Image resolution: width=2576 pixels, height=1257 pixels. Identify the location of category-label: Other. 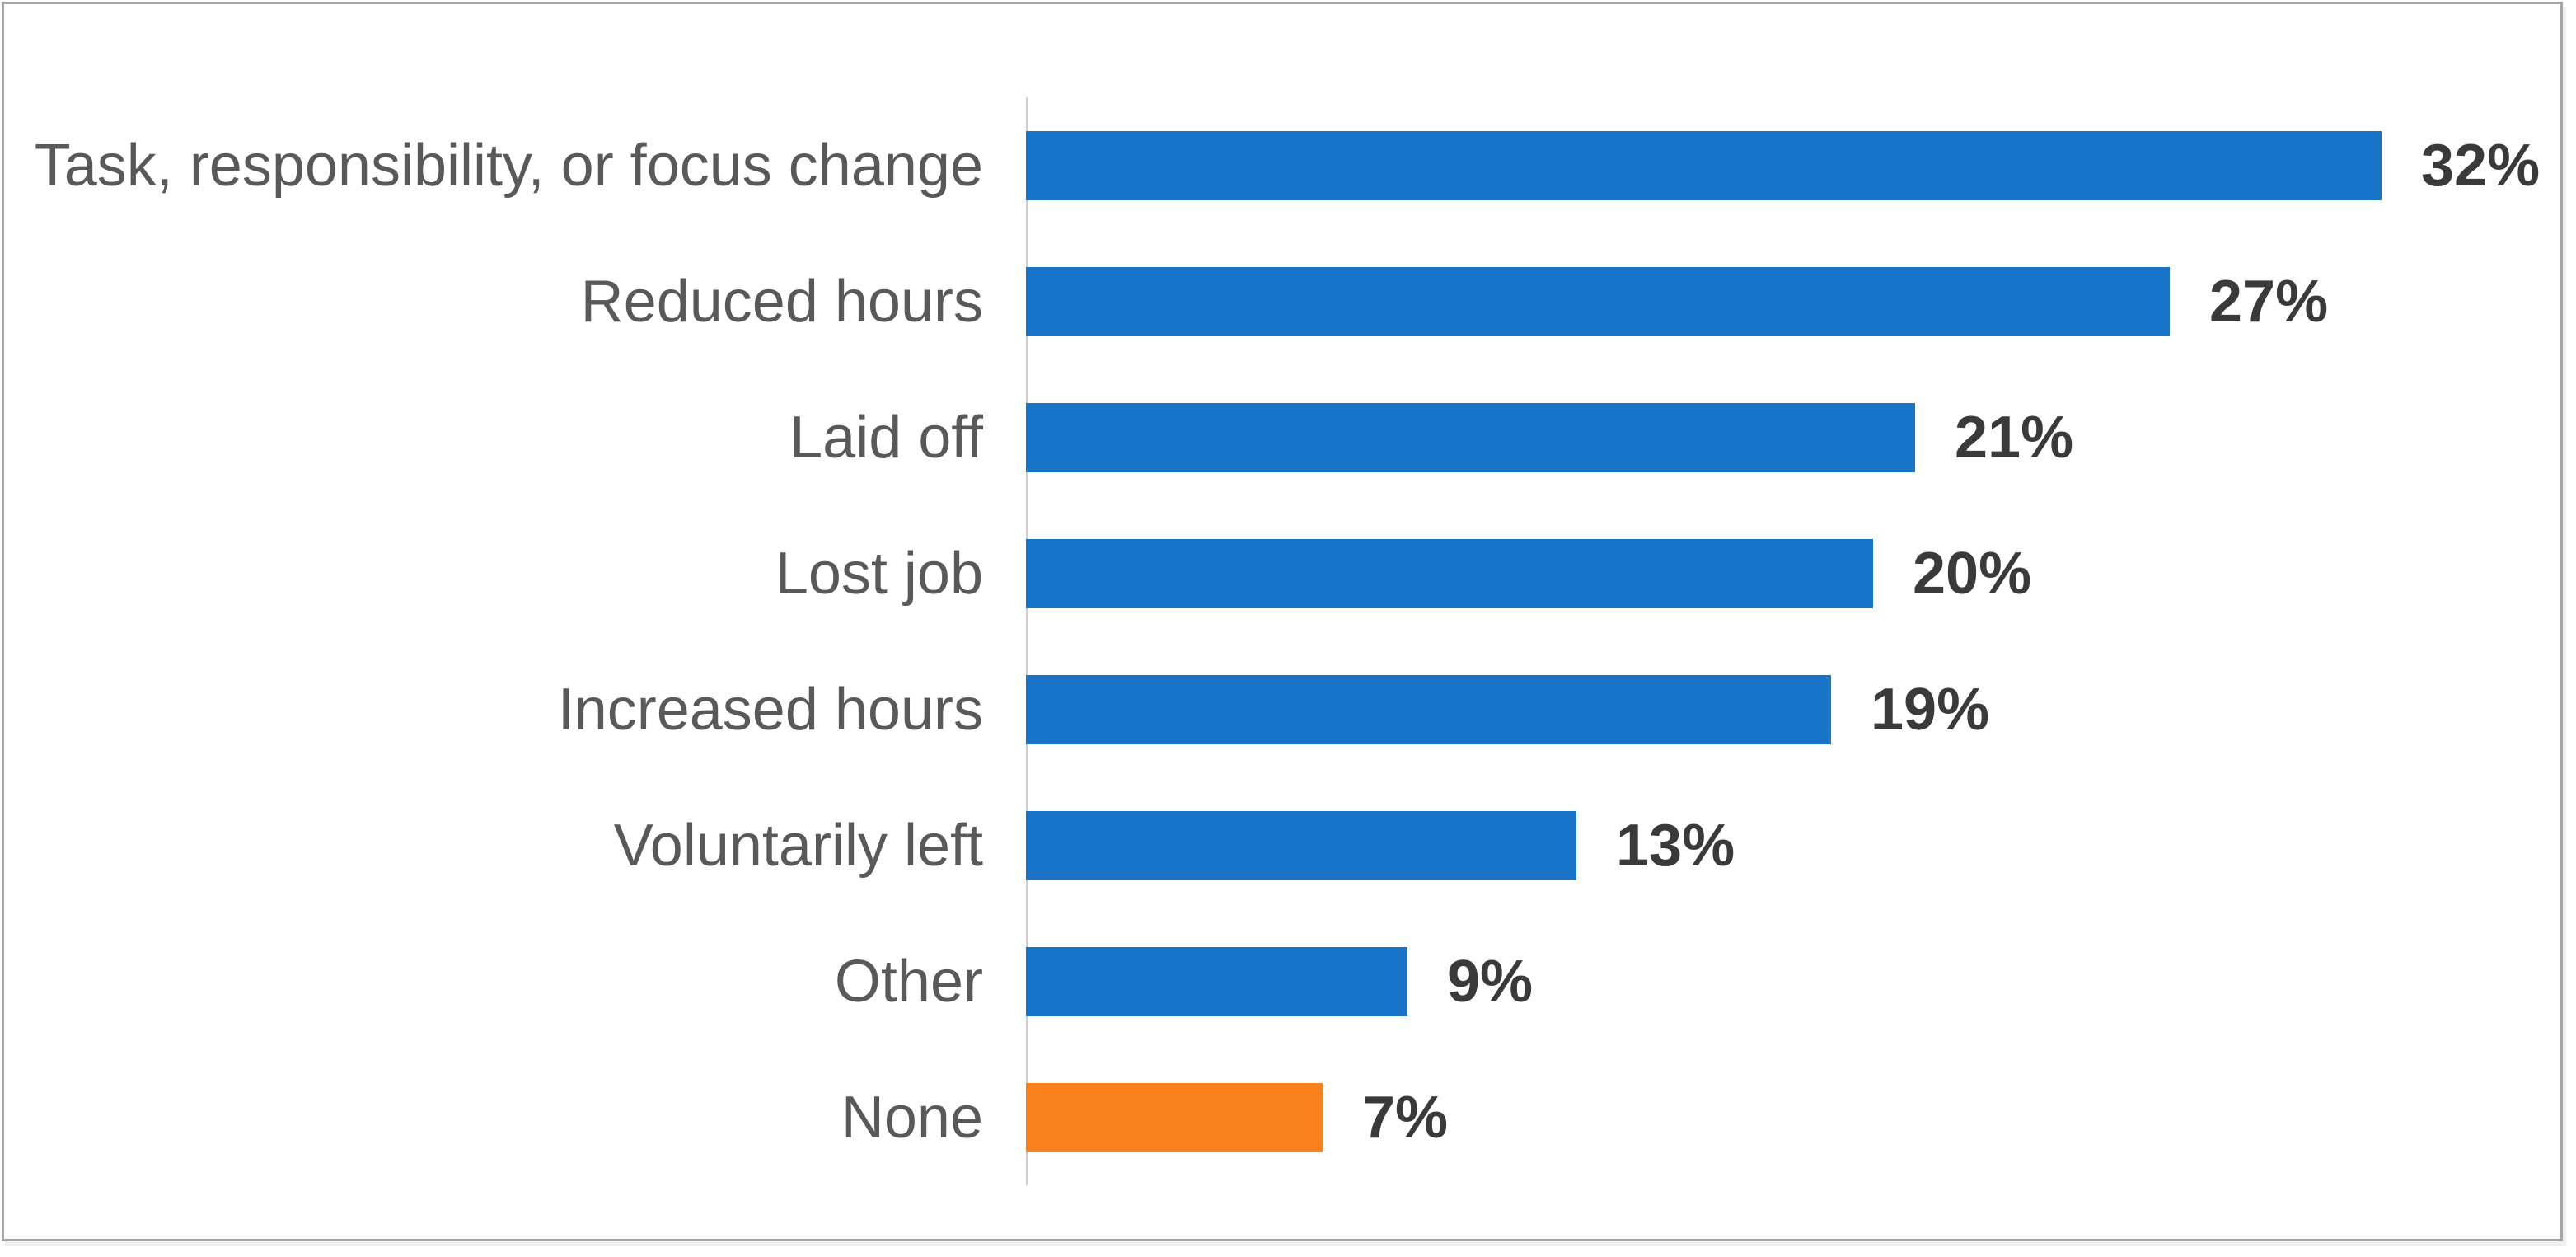
(908, 982).